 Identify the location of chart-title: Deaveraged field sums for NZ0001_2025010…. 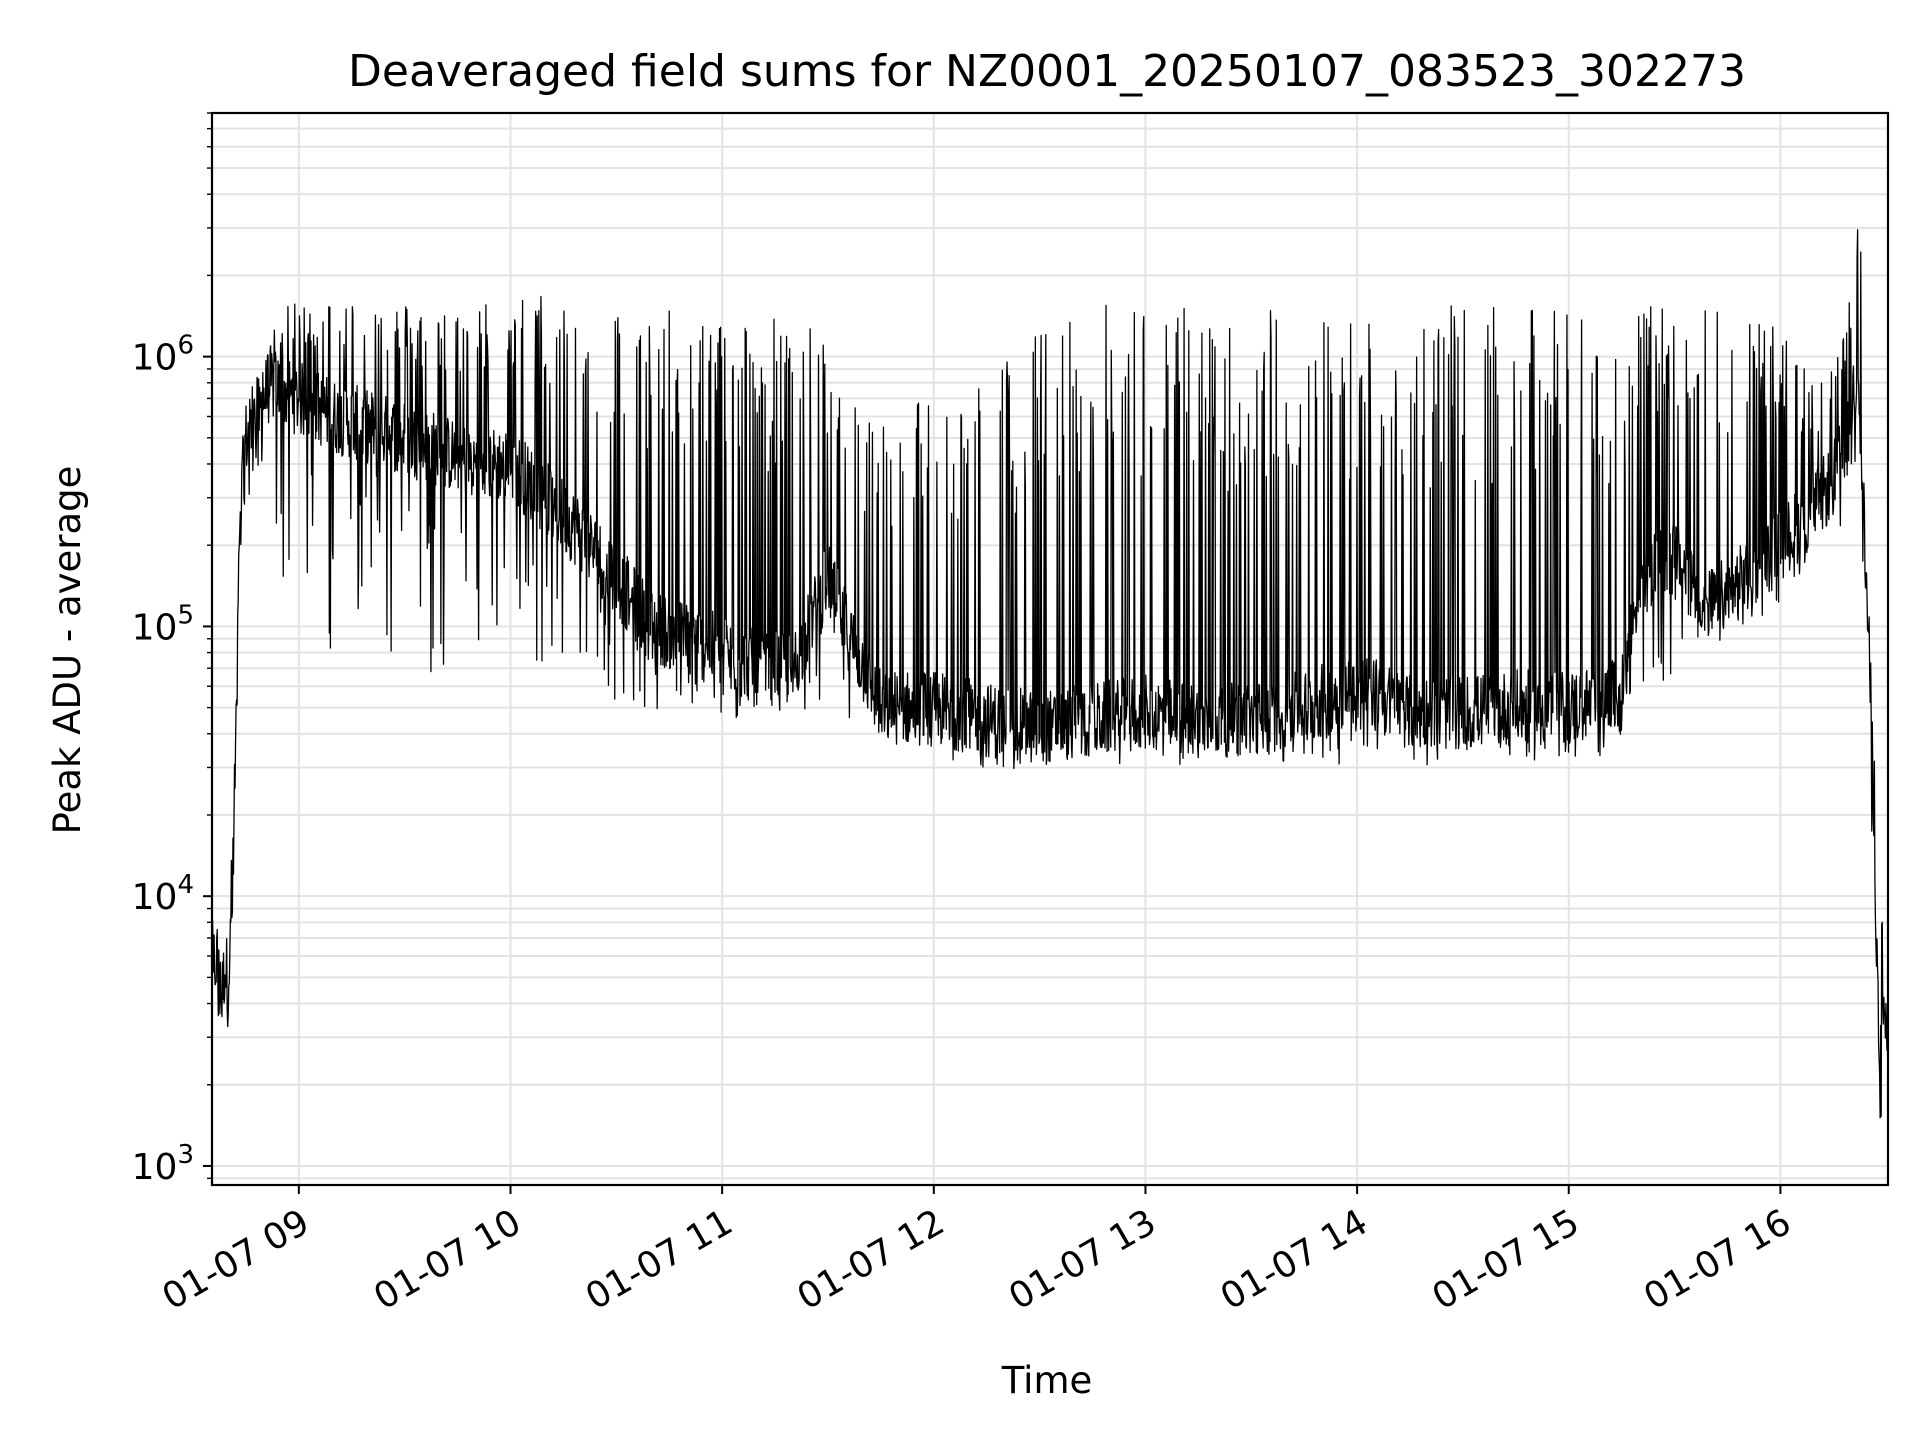
(1047, 71).